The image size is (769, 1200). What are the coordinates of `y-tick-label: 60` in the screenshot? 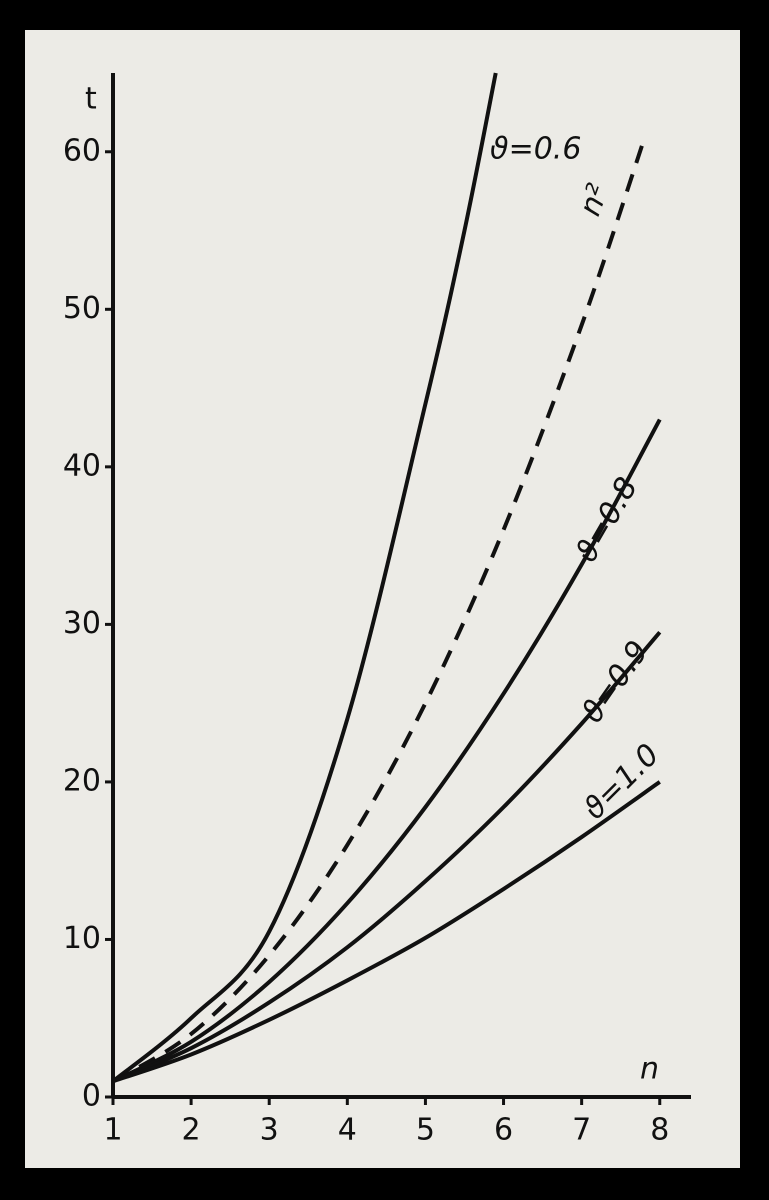 It's located at (82, 150).